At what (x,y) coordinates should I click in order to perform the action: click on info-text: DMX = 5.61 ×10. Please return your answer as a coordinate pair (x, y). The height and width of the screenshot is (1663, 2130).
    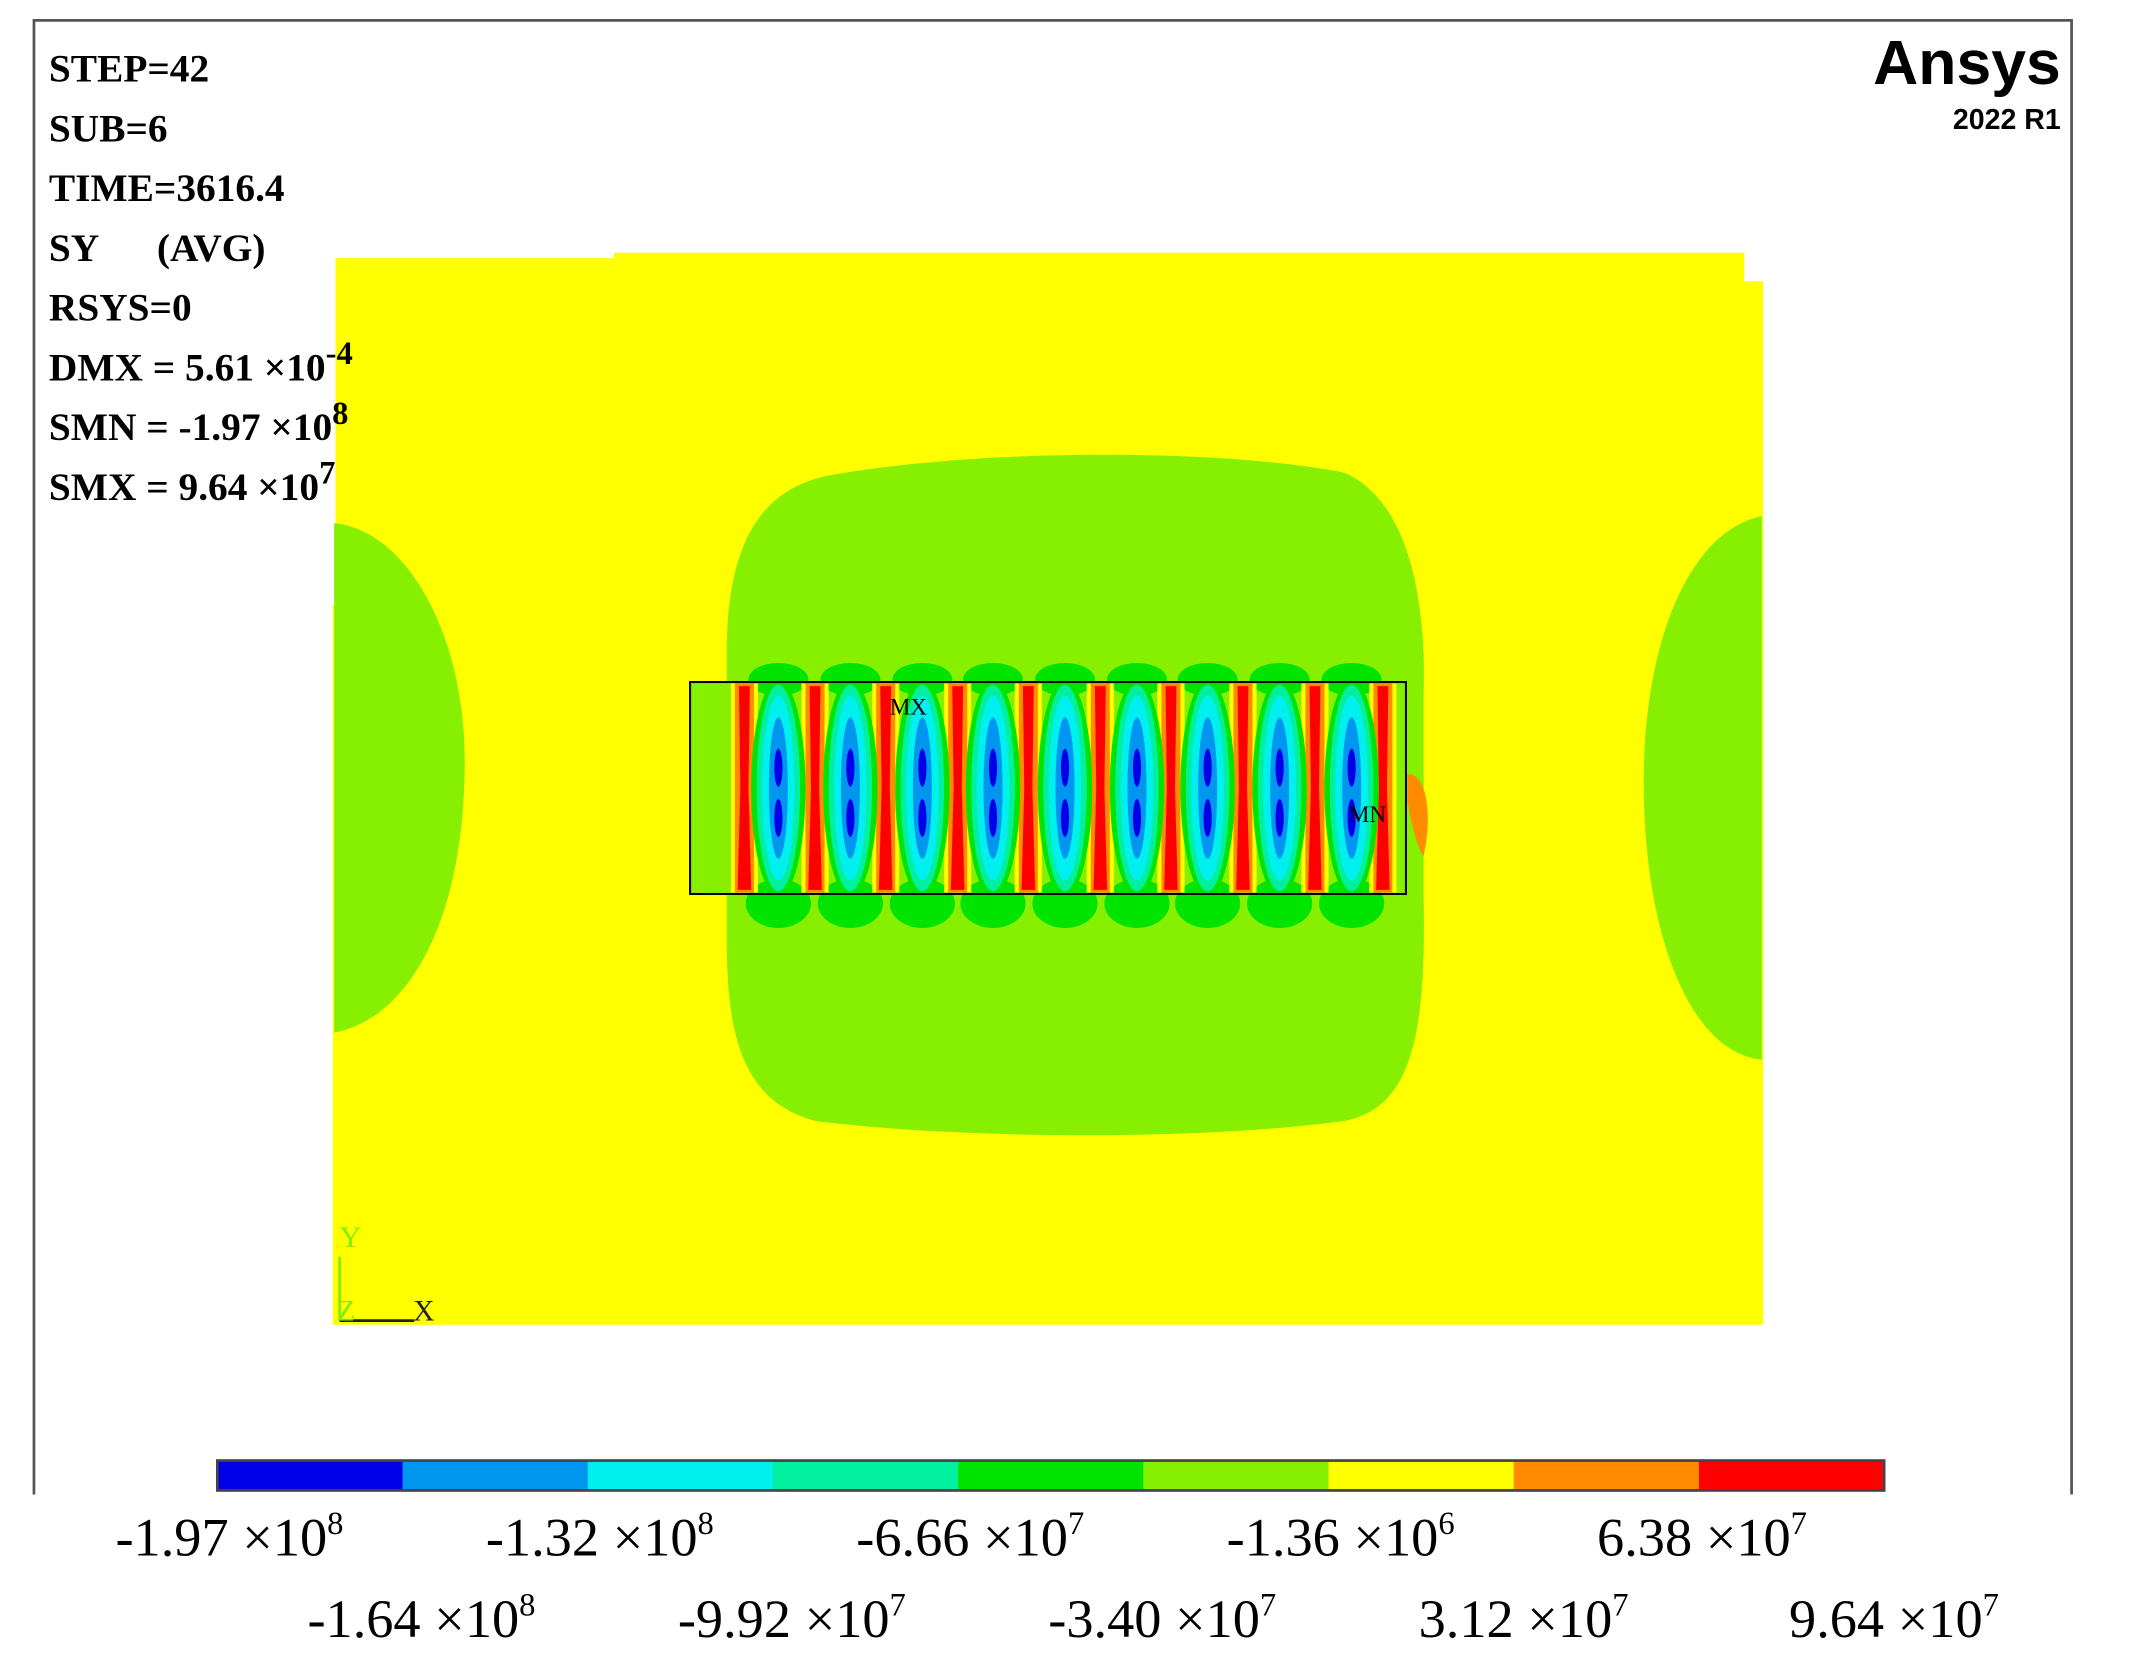
    Looking at the image, I should click on (187, 367).